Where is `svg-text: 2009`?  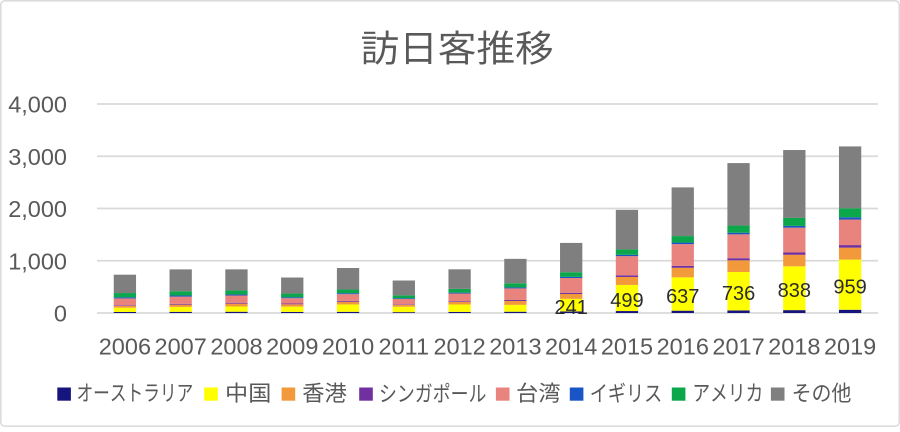
svg-text: 2009 is located at coordinates (292, 347).